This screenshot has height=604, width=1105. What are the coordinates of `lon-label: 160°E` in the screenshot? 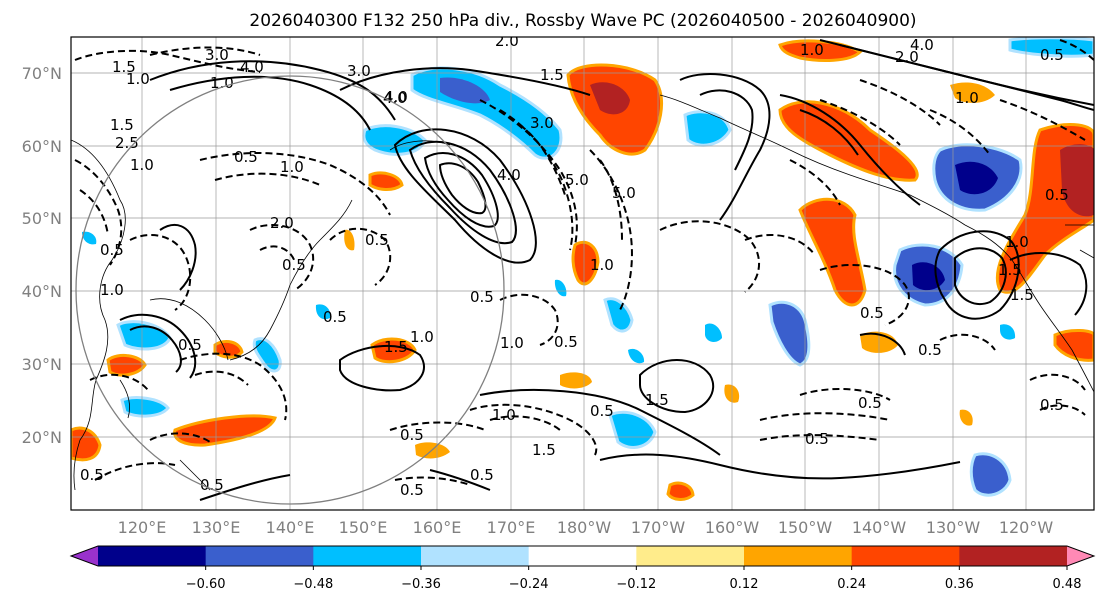 It's located at (437, 527).